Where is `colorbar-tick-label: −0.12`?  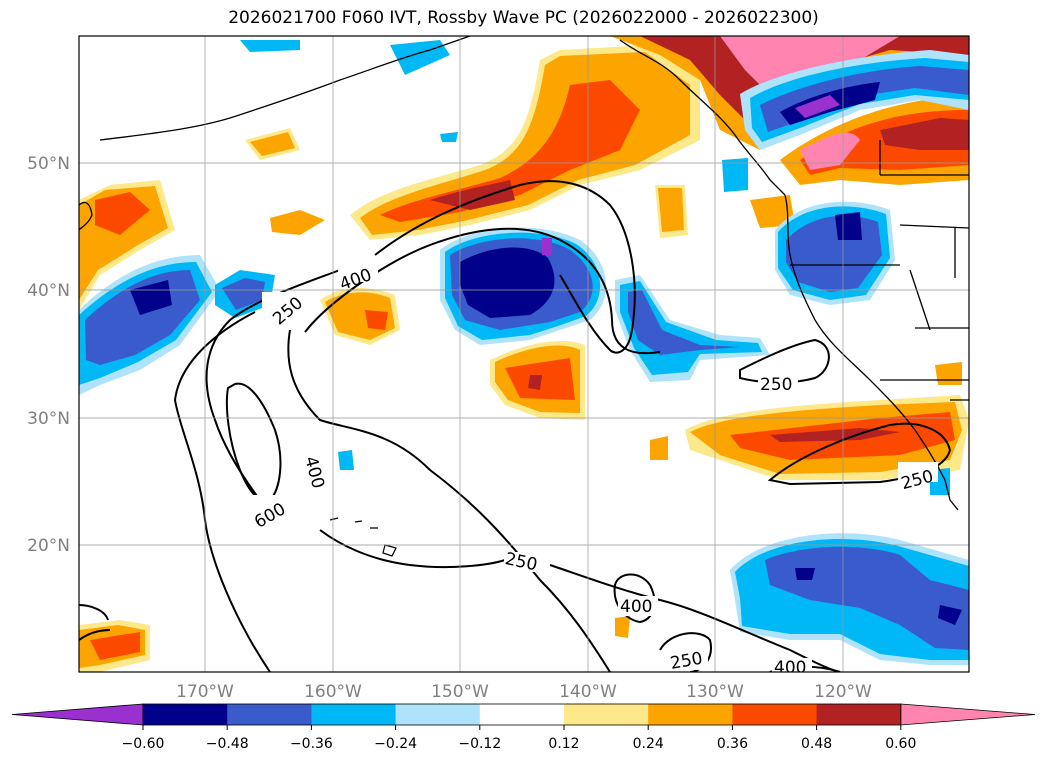
colorbar-tick-label: −0.12 is located at coordinates (479, 744).